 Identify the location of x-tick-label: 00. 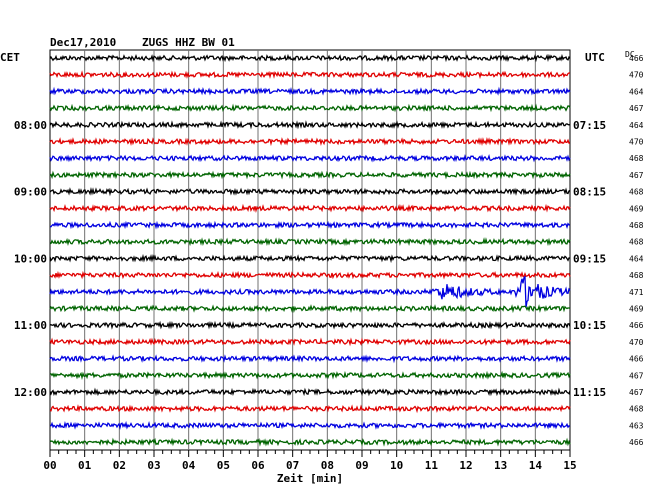
(49, 465).